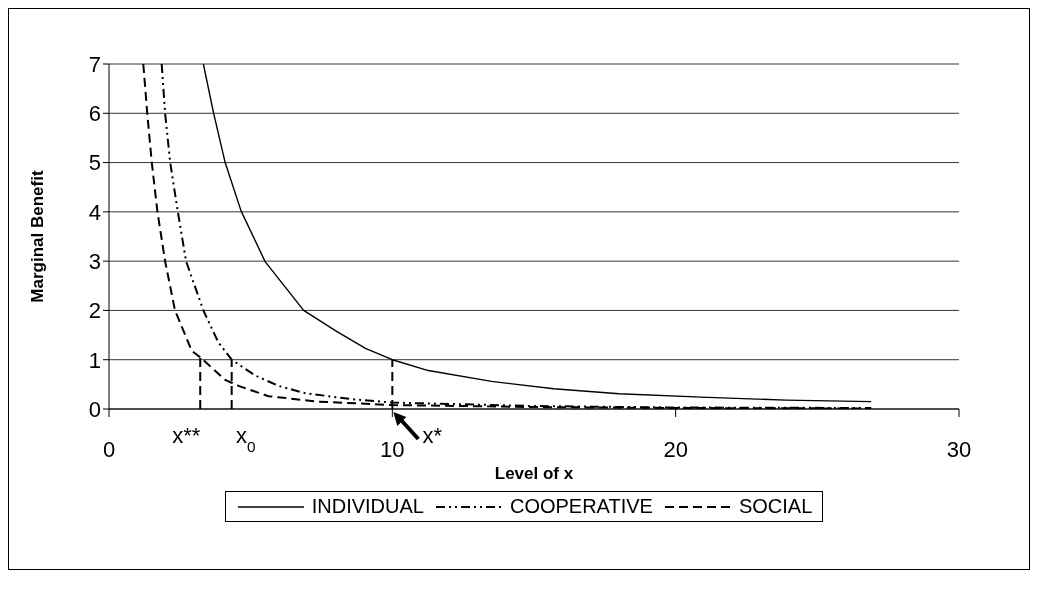  Describe the element at coordinates (959, 449) in the screenshot. I see `x-tick-label: 30` at that location.